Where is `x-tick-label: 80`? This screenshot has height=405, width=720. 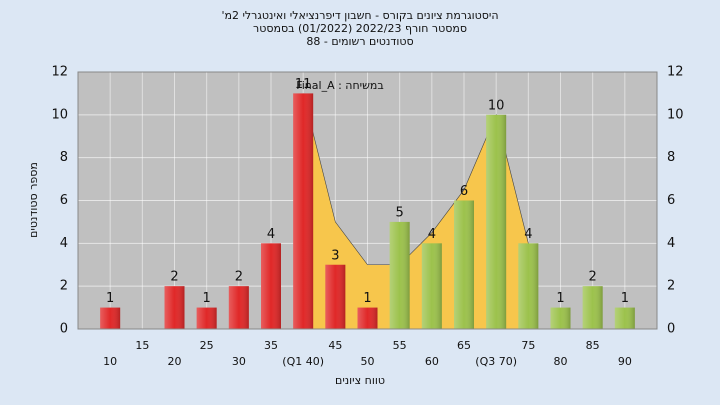
x-tick-label: 80 is located at coordinates (561, 361).